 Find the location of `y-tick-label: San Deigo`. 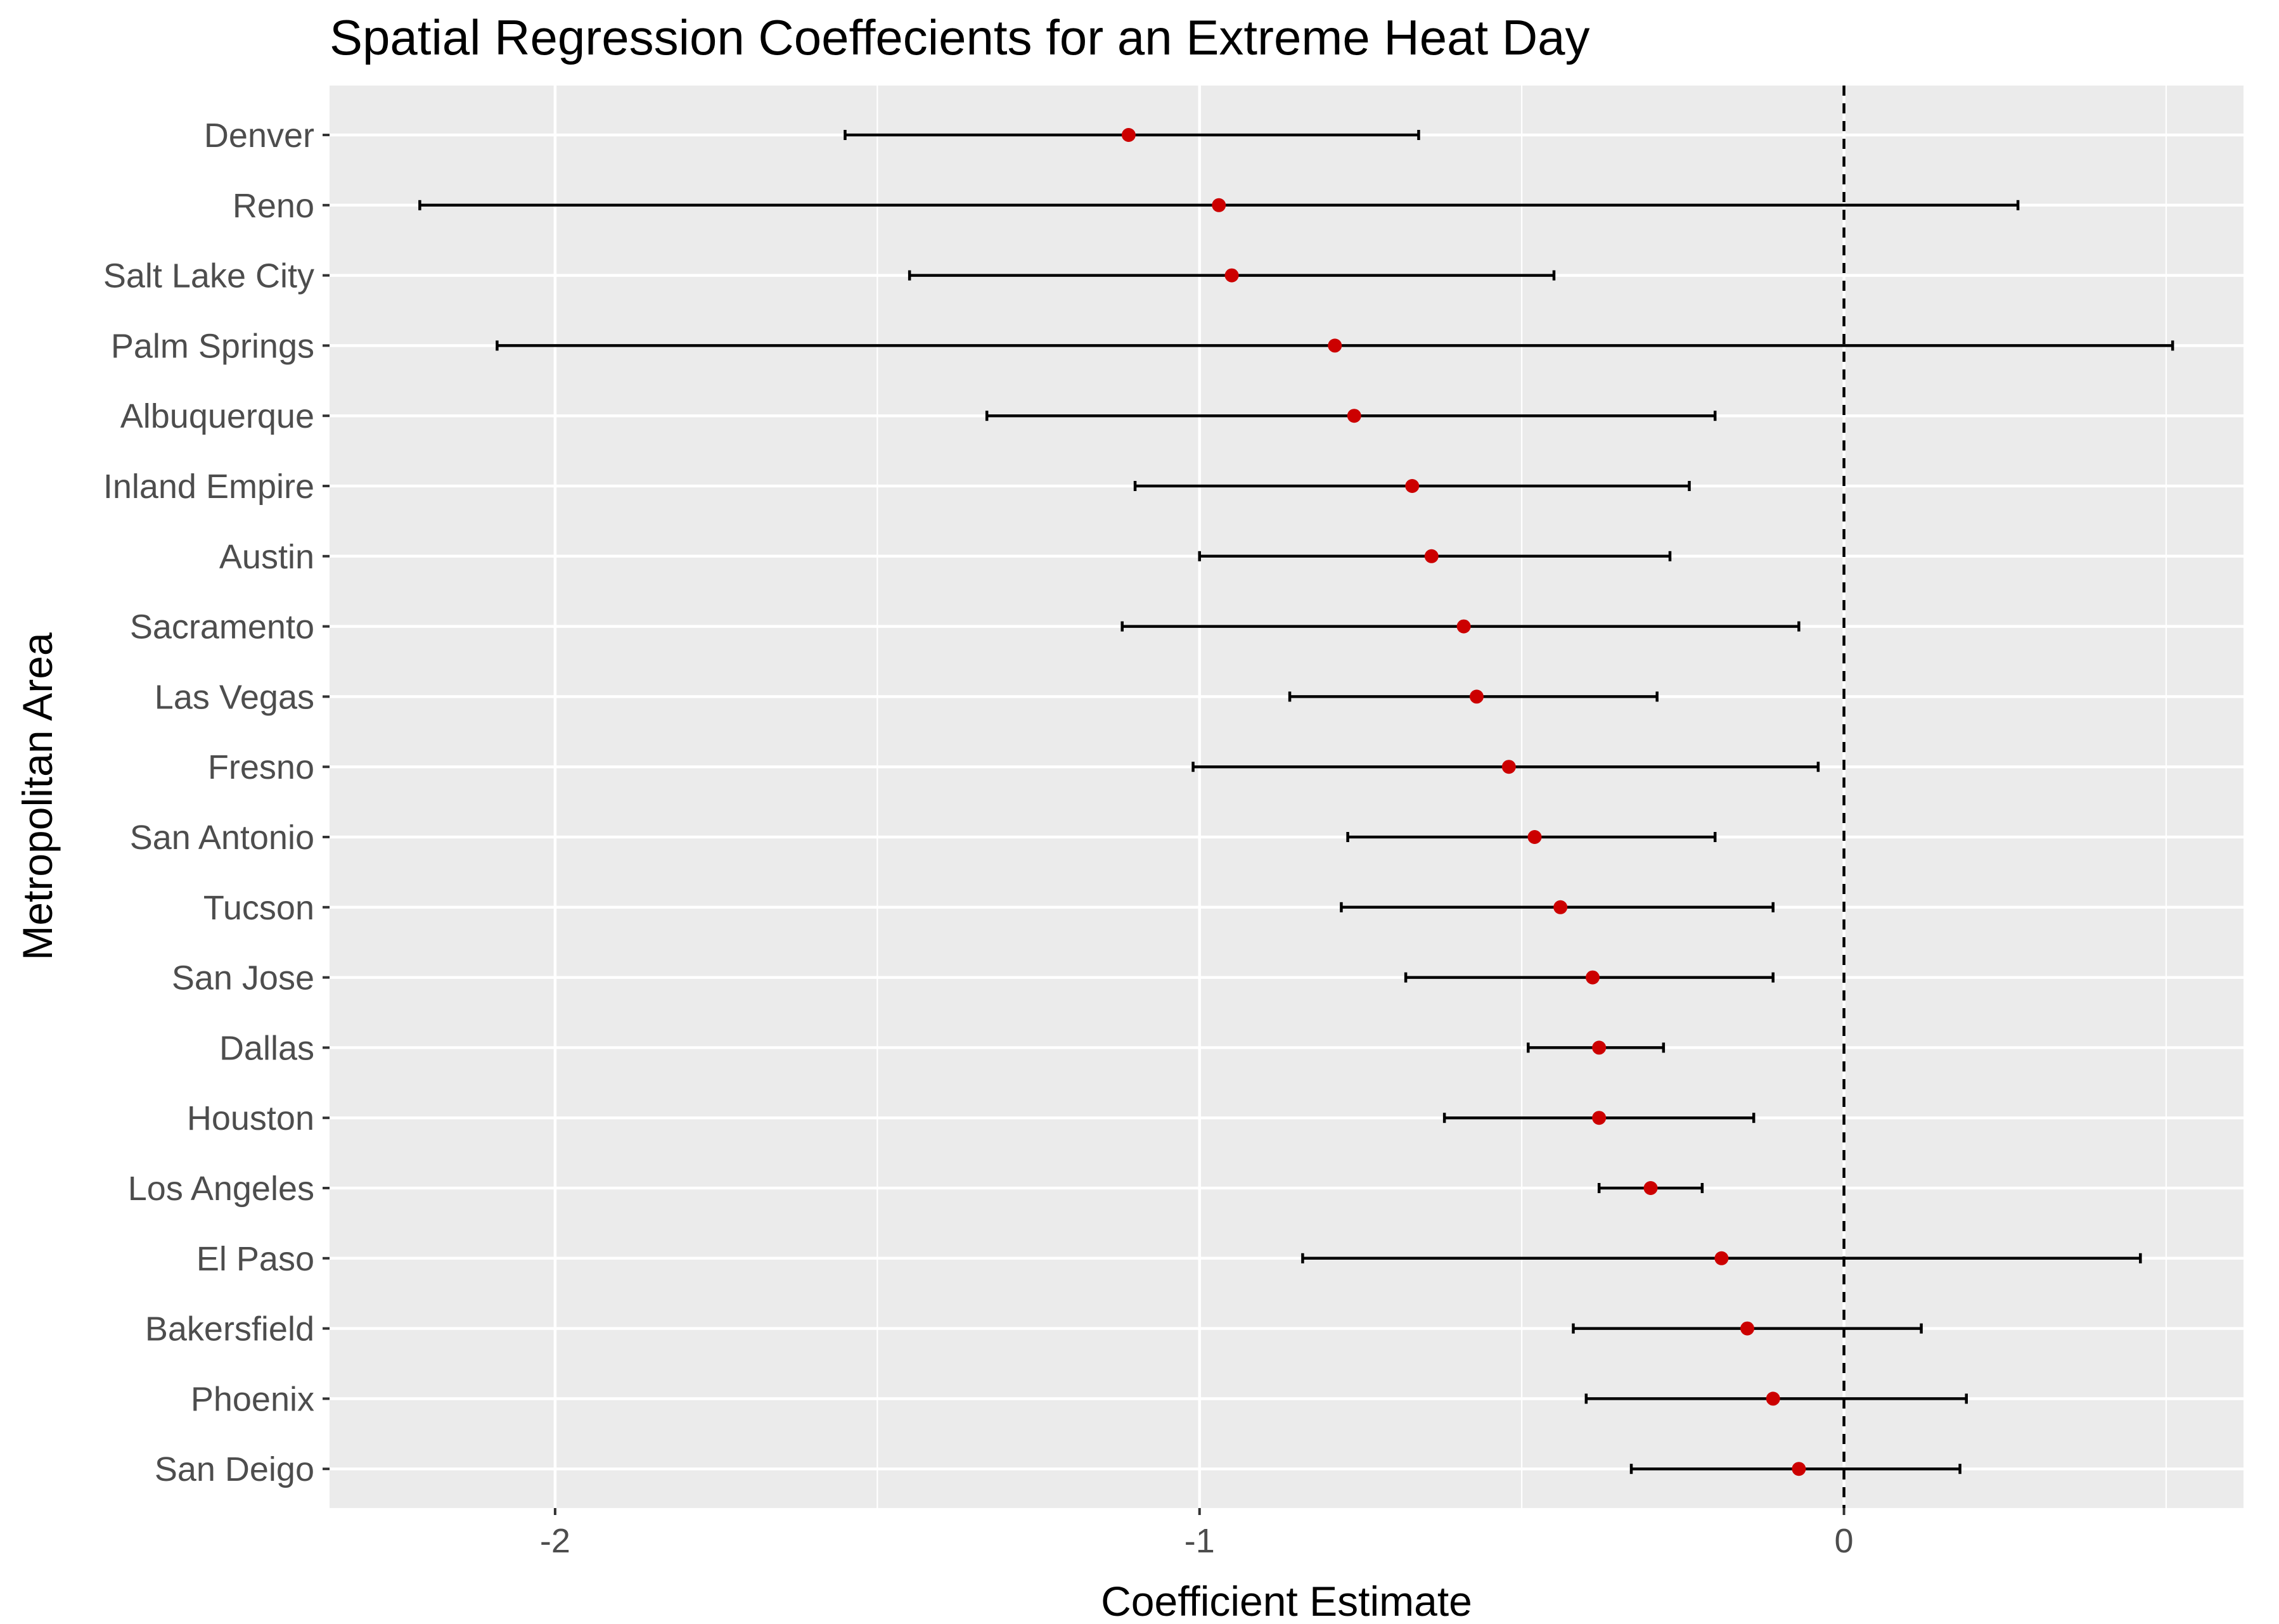

y-tick-label: San Deigo is located at coordinates (234, 1469).